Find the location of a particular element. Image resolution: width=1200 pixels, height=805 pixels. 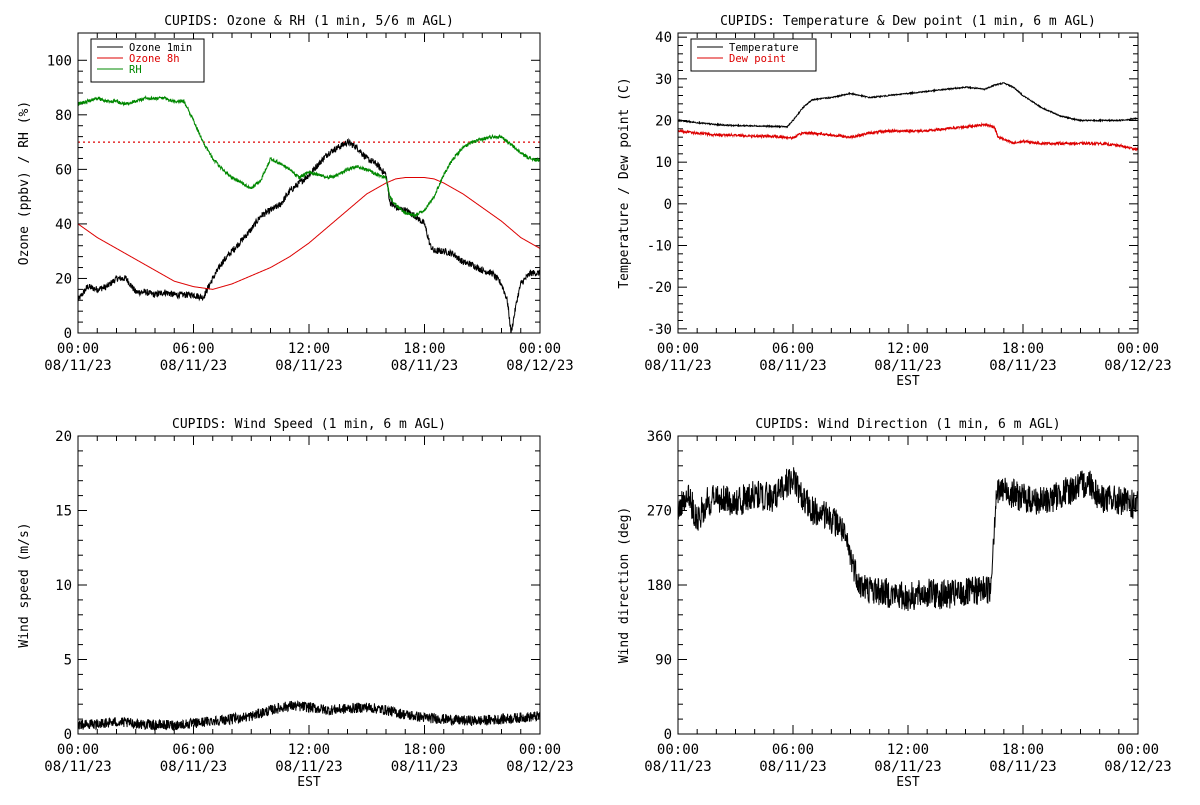

y-tick-label: 180 is located at coordinates (659, 586).